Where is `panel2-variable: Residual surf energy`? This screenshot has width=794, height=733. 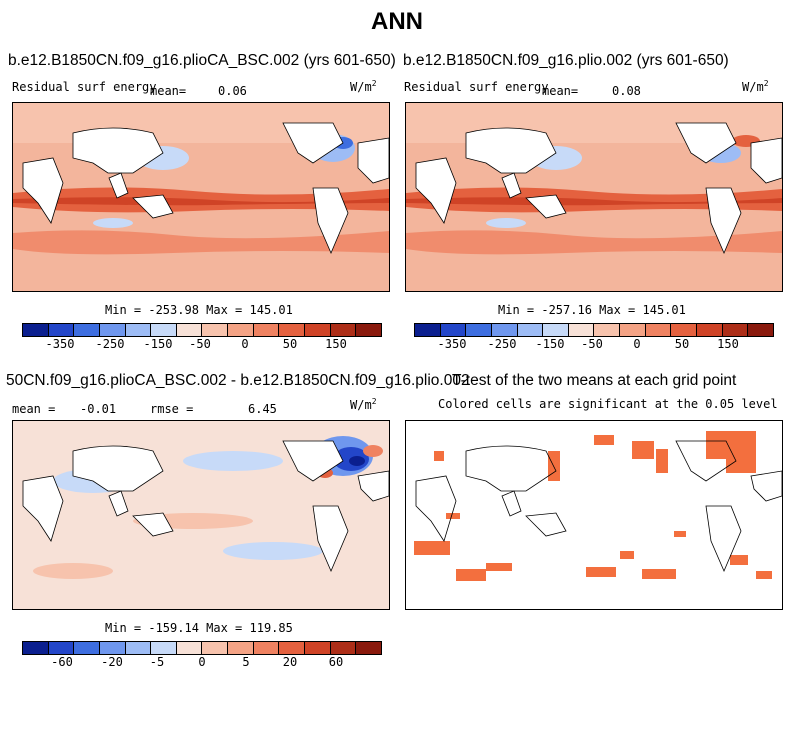 panel2-variable: Residual surf energy is located at coordinates (476, 87).